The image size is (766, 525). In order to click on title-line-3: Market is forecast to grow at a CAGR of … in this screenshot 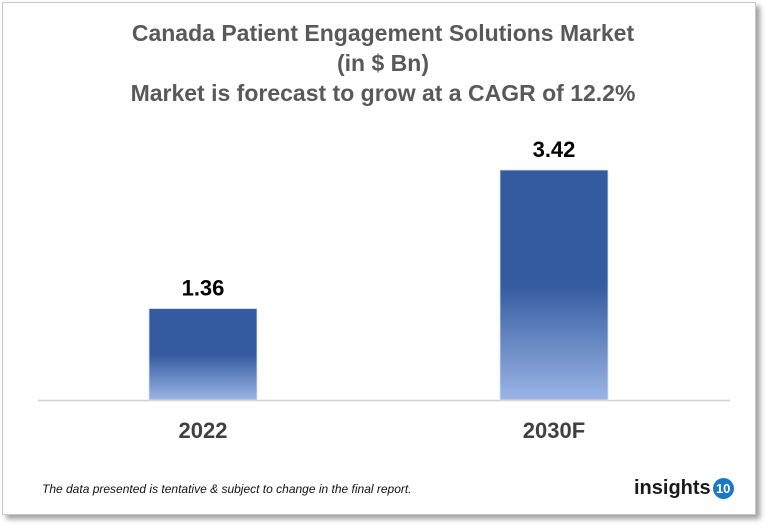, I will do `click(383, 93)`.